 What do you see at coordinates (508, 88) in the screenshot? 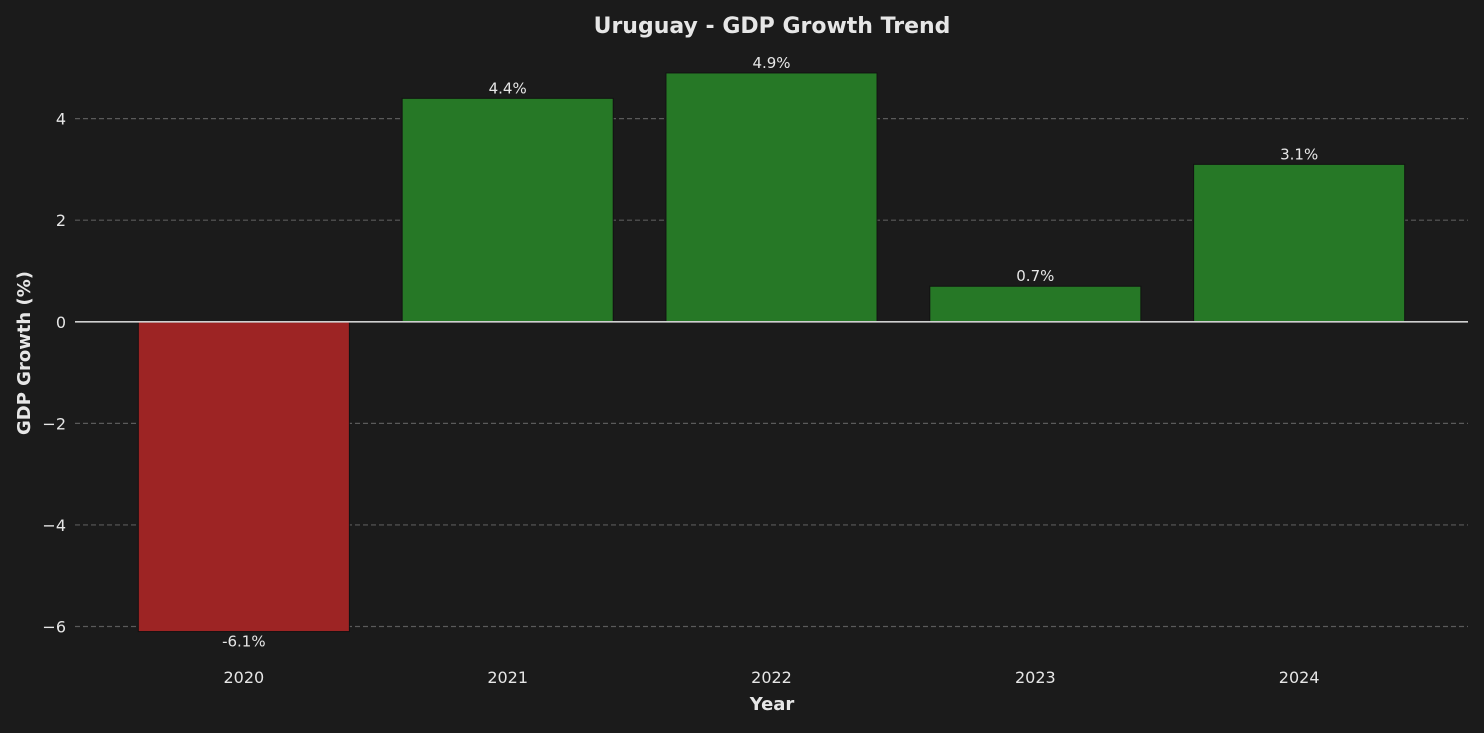
I see `data-label: 4.4%` at bounding box center [508, 88].